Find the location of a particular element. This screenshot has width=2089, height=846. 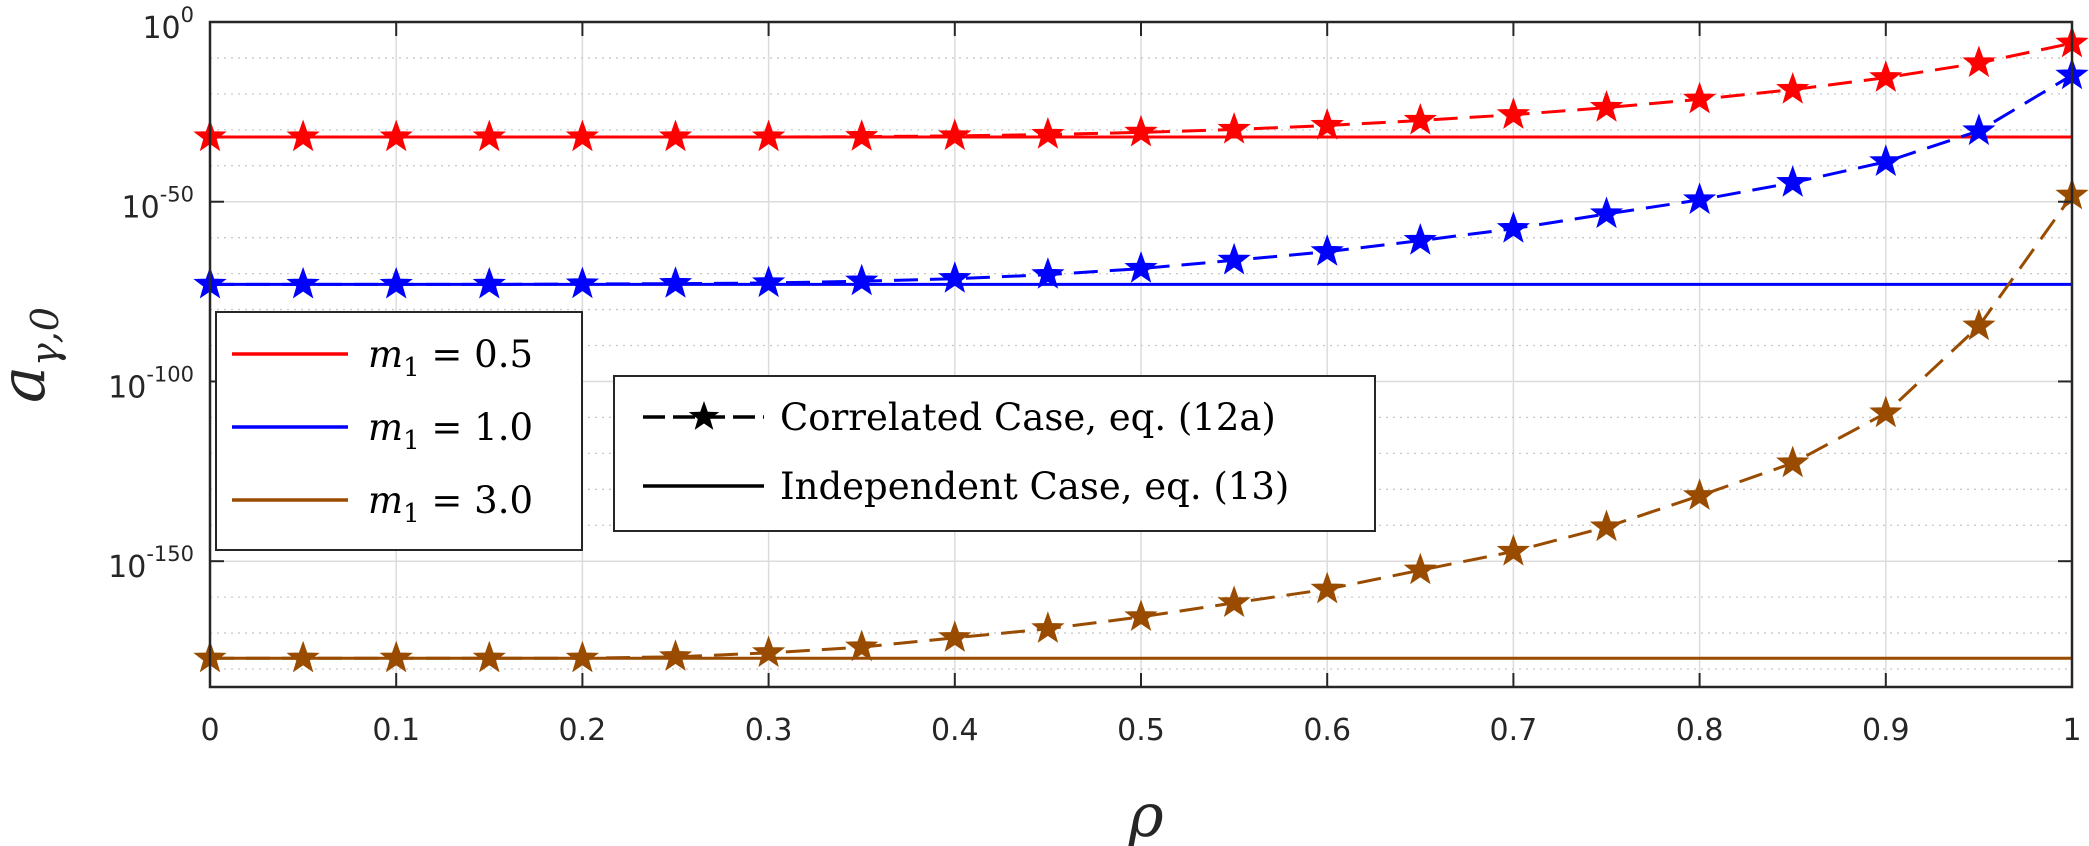

svg-text: aγ,0 is located at coordinates (33, 355).